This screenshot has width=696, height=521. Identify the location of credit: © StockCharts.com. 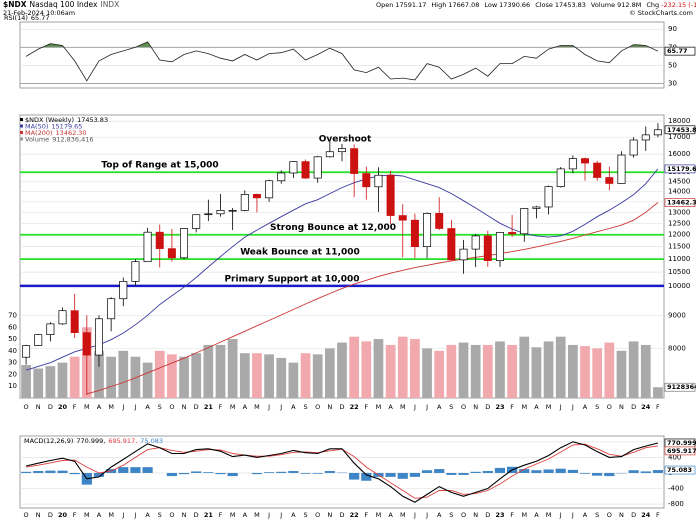
(661, 13).